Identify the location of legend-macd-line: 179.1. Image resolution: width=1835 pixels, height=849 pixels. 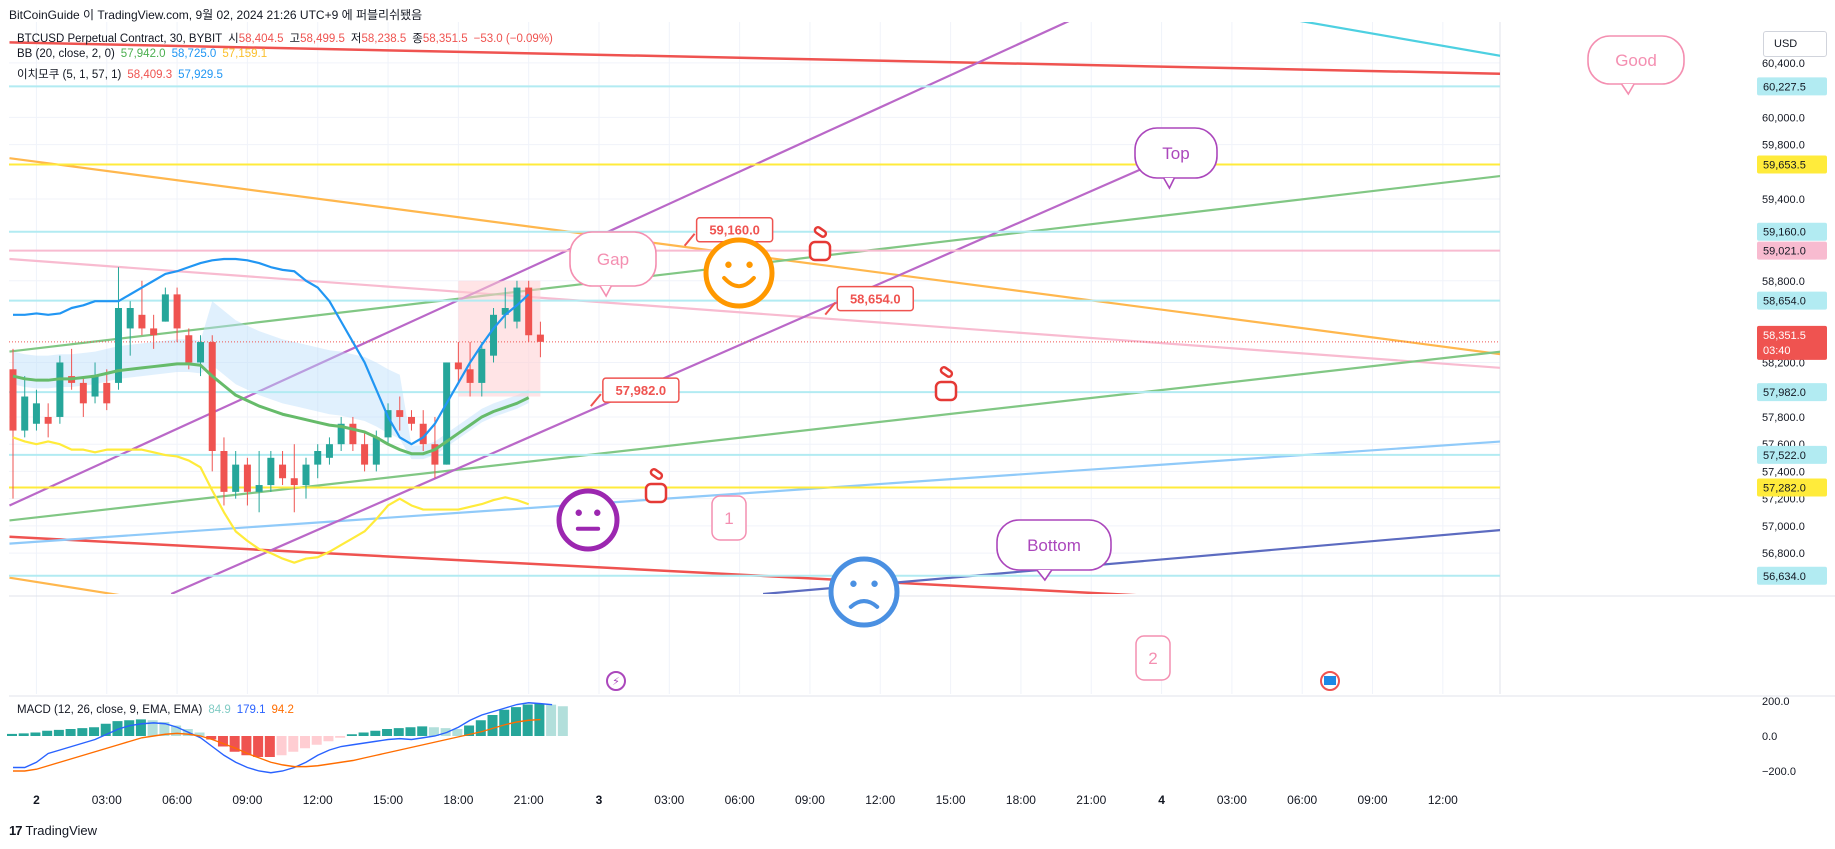
(251, 710).